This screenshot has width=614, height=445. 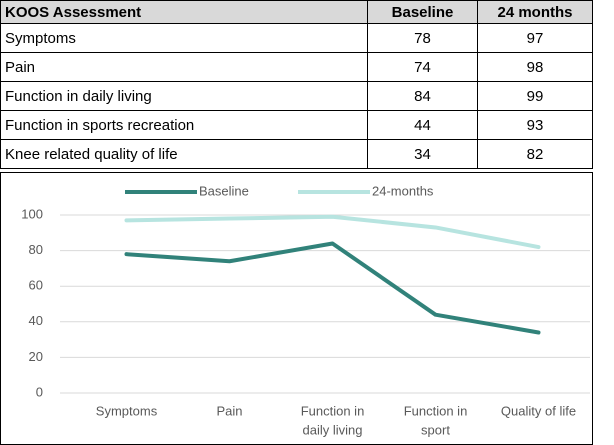 What do you see at coordinates (535, 125) in the screenshot?
I see `table-cell: 93` at bounding box center [535, 125].